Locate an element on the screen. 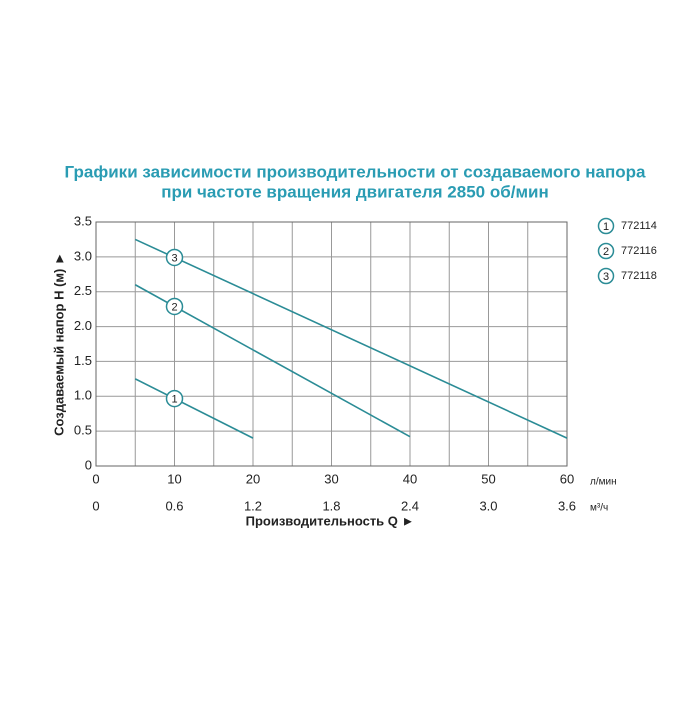 This screenshot has width=700, height=705. series-marker-label: 1 is located at coordinates (174, 400).